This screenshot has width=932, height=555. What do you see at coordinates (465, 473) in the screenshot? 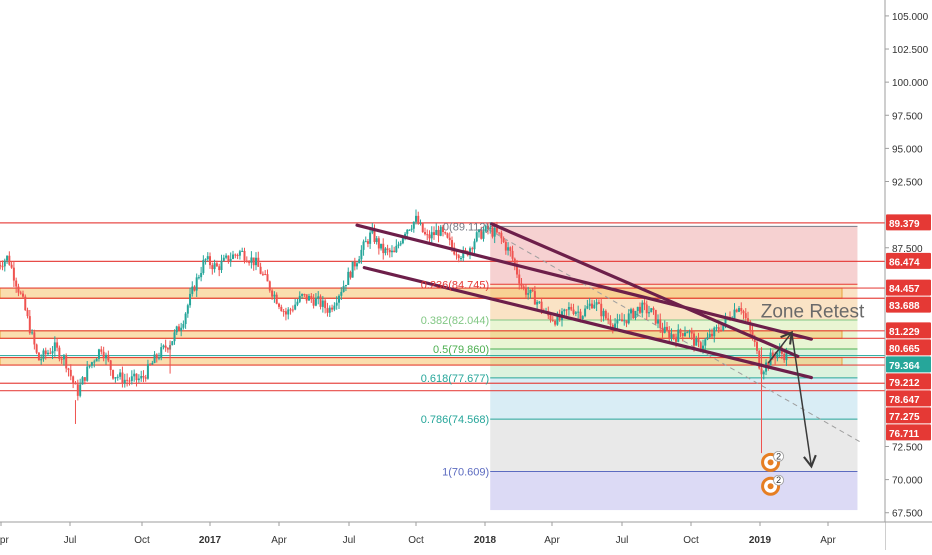
I see `fib-level-label: 1(70.609)` at bounding box center [465, 473].